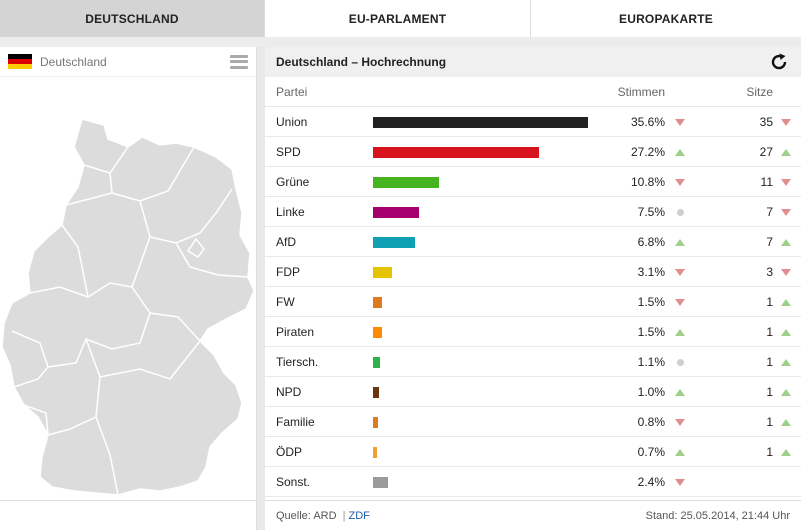 Image resolution: width=801 pixels, height=530 pixels. I want to click on table-row: FW 1.5% 1, so click(533, 302).